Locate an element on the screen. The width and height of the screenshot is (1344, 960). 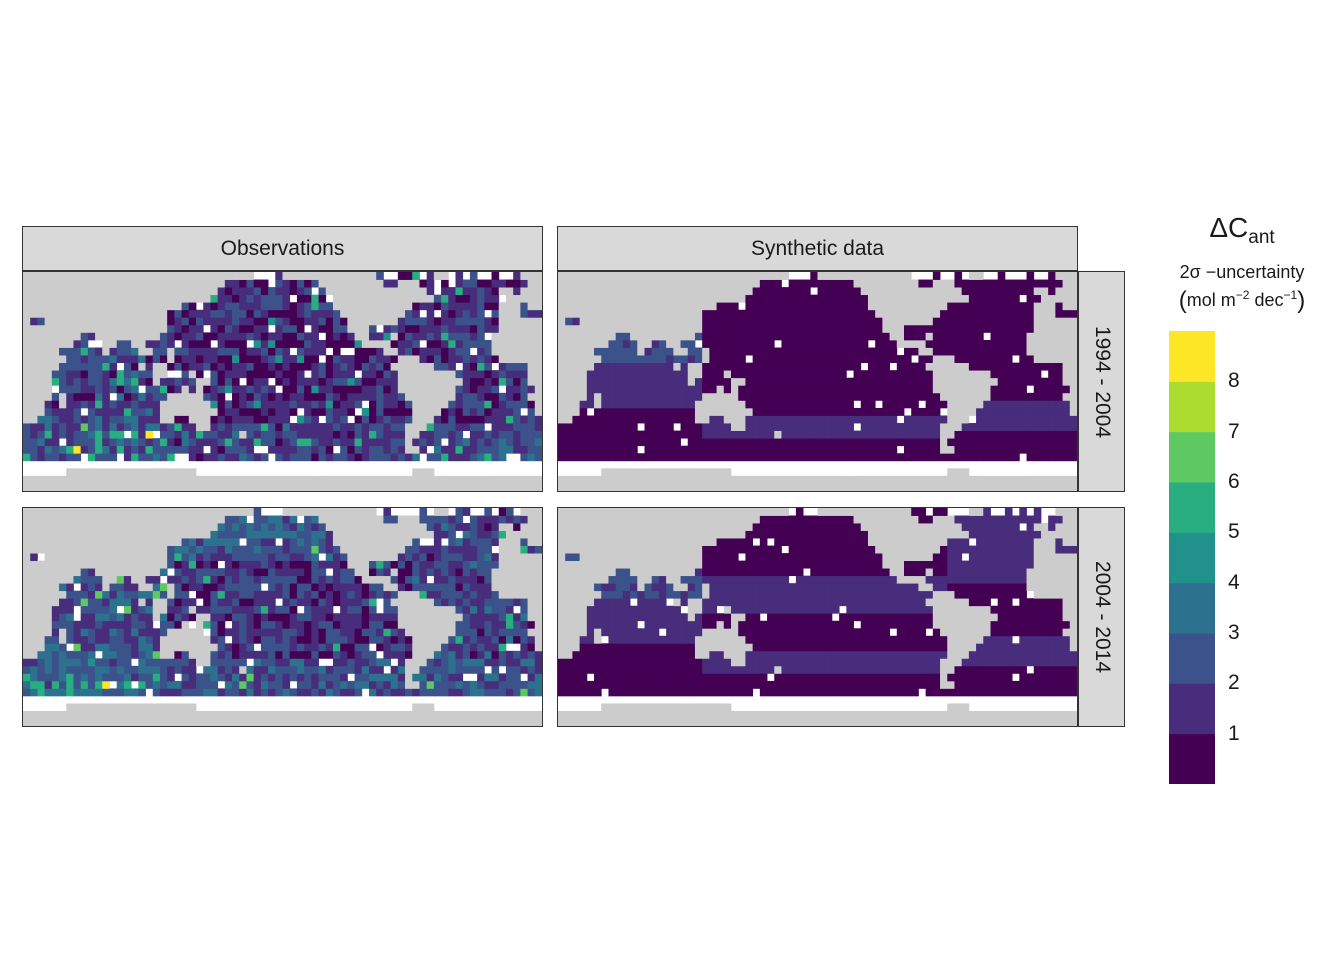
facet-strip-synthetic: Synthetic data is located at coordinates (817, 248).